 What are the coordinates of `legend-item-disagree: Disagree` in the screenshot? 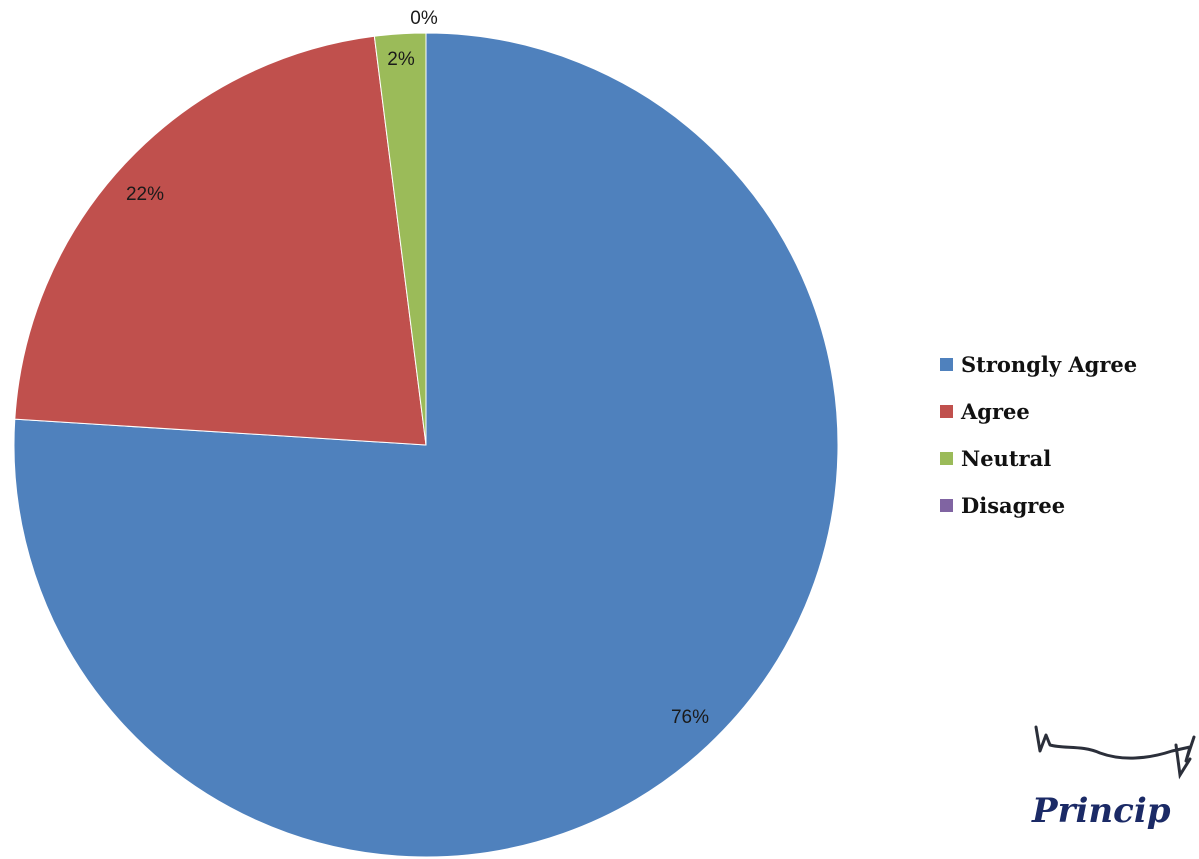 It's located at (1038, 505).